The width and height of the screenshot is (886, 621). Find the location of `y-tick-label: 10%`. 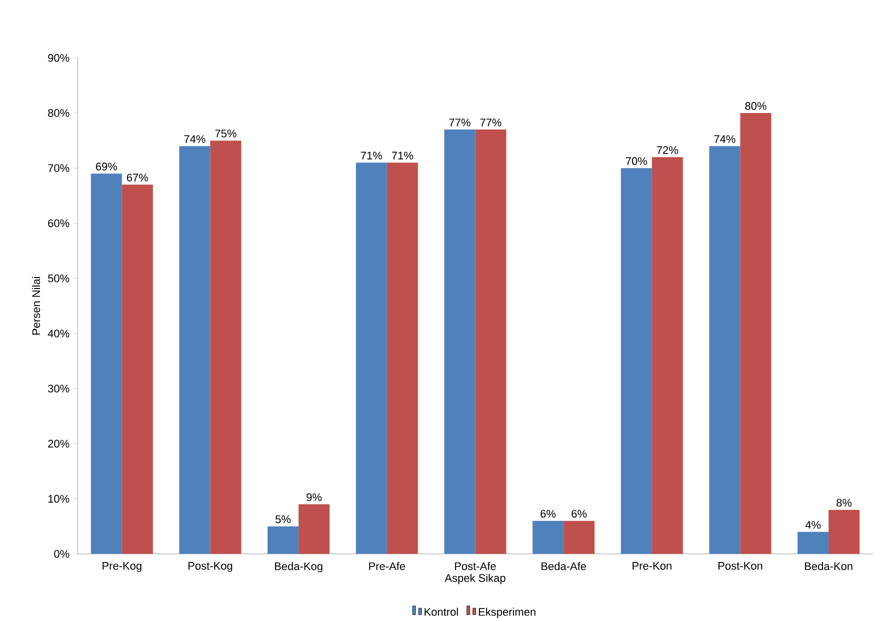

y-tick-label: 10% is located at coordinates (59, 498).